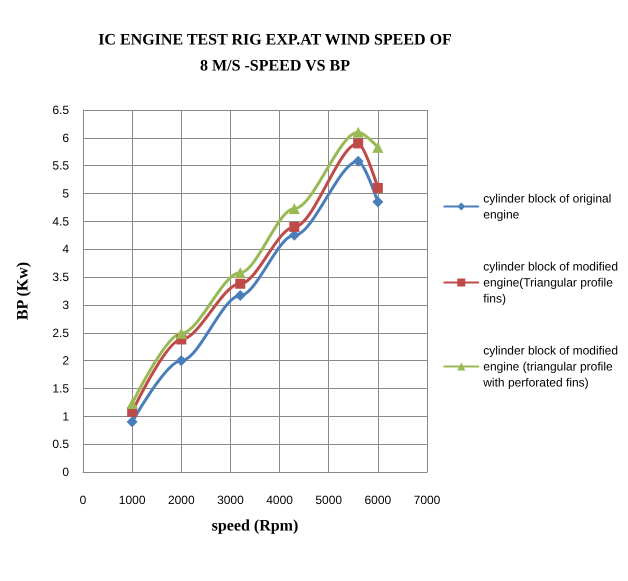 The width and height of the screenshot is (628, 581). Describe the element at coordinates (230, 500) in the screenshot. I see `x-tick-label: 3000` at that location.